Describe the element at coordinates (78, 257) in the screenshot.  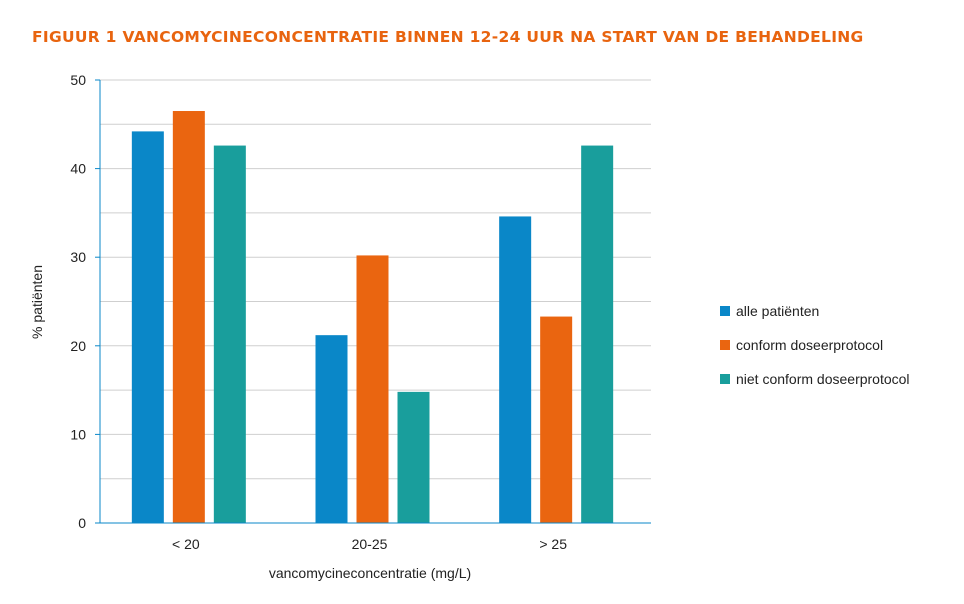
I see `y-tick-label: 30` at that location.